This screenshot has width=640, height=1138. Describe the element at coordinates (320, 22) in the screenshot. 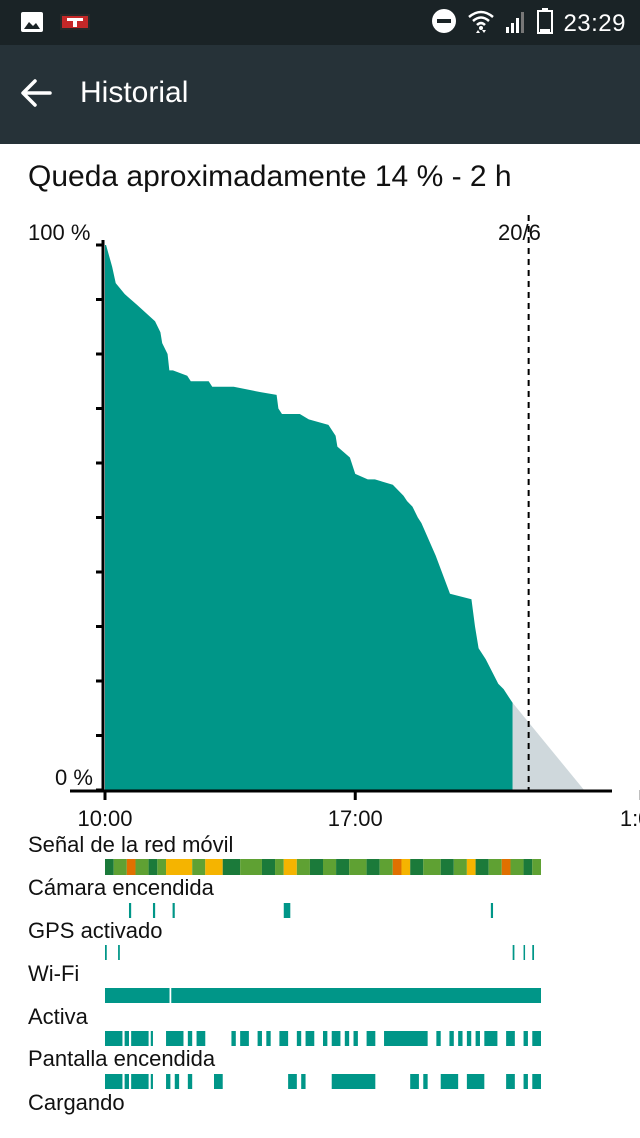

I see `status-bar: 23:29` at that location.